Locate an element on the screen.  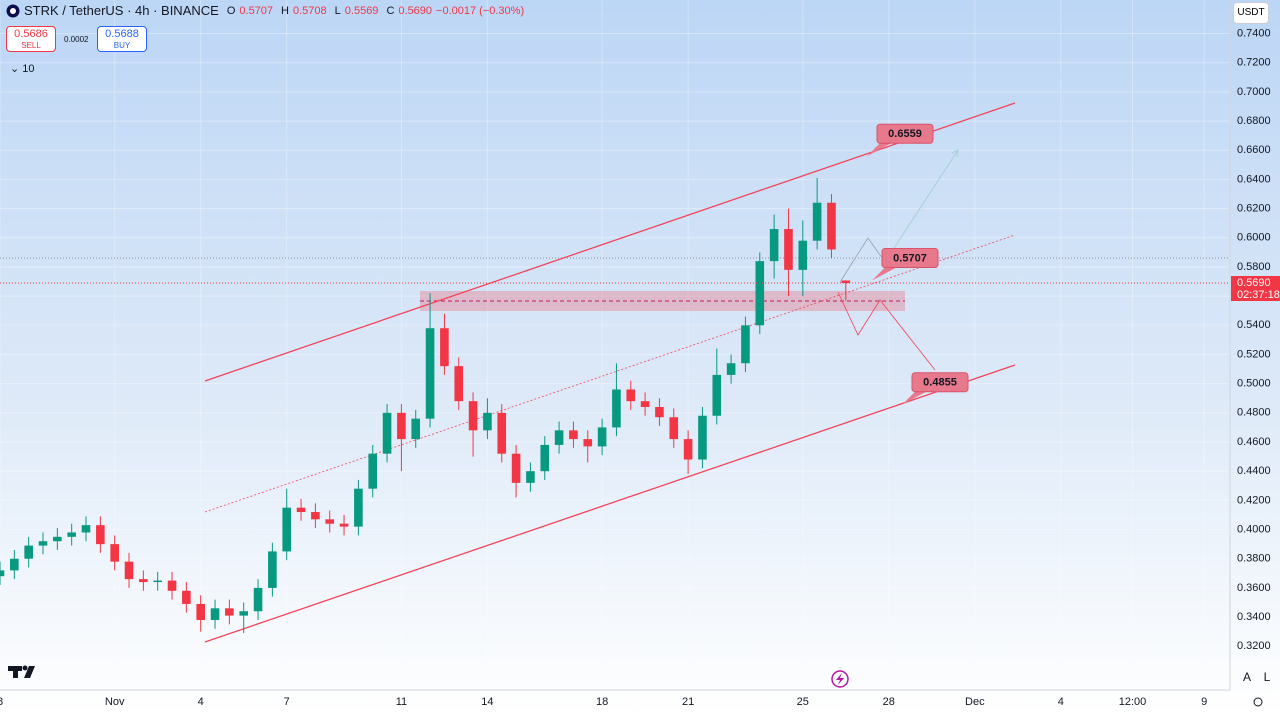
x-tick-label: 28 is located at coordinates (889, 702).